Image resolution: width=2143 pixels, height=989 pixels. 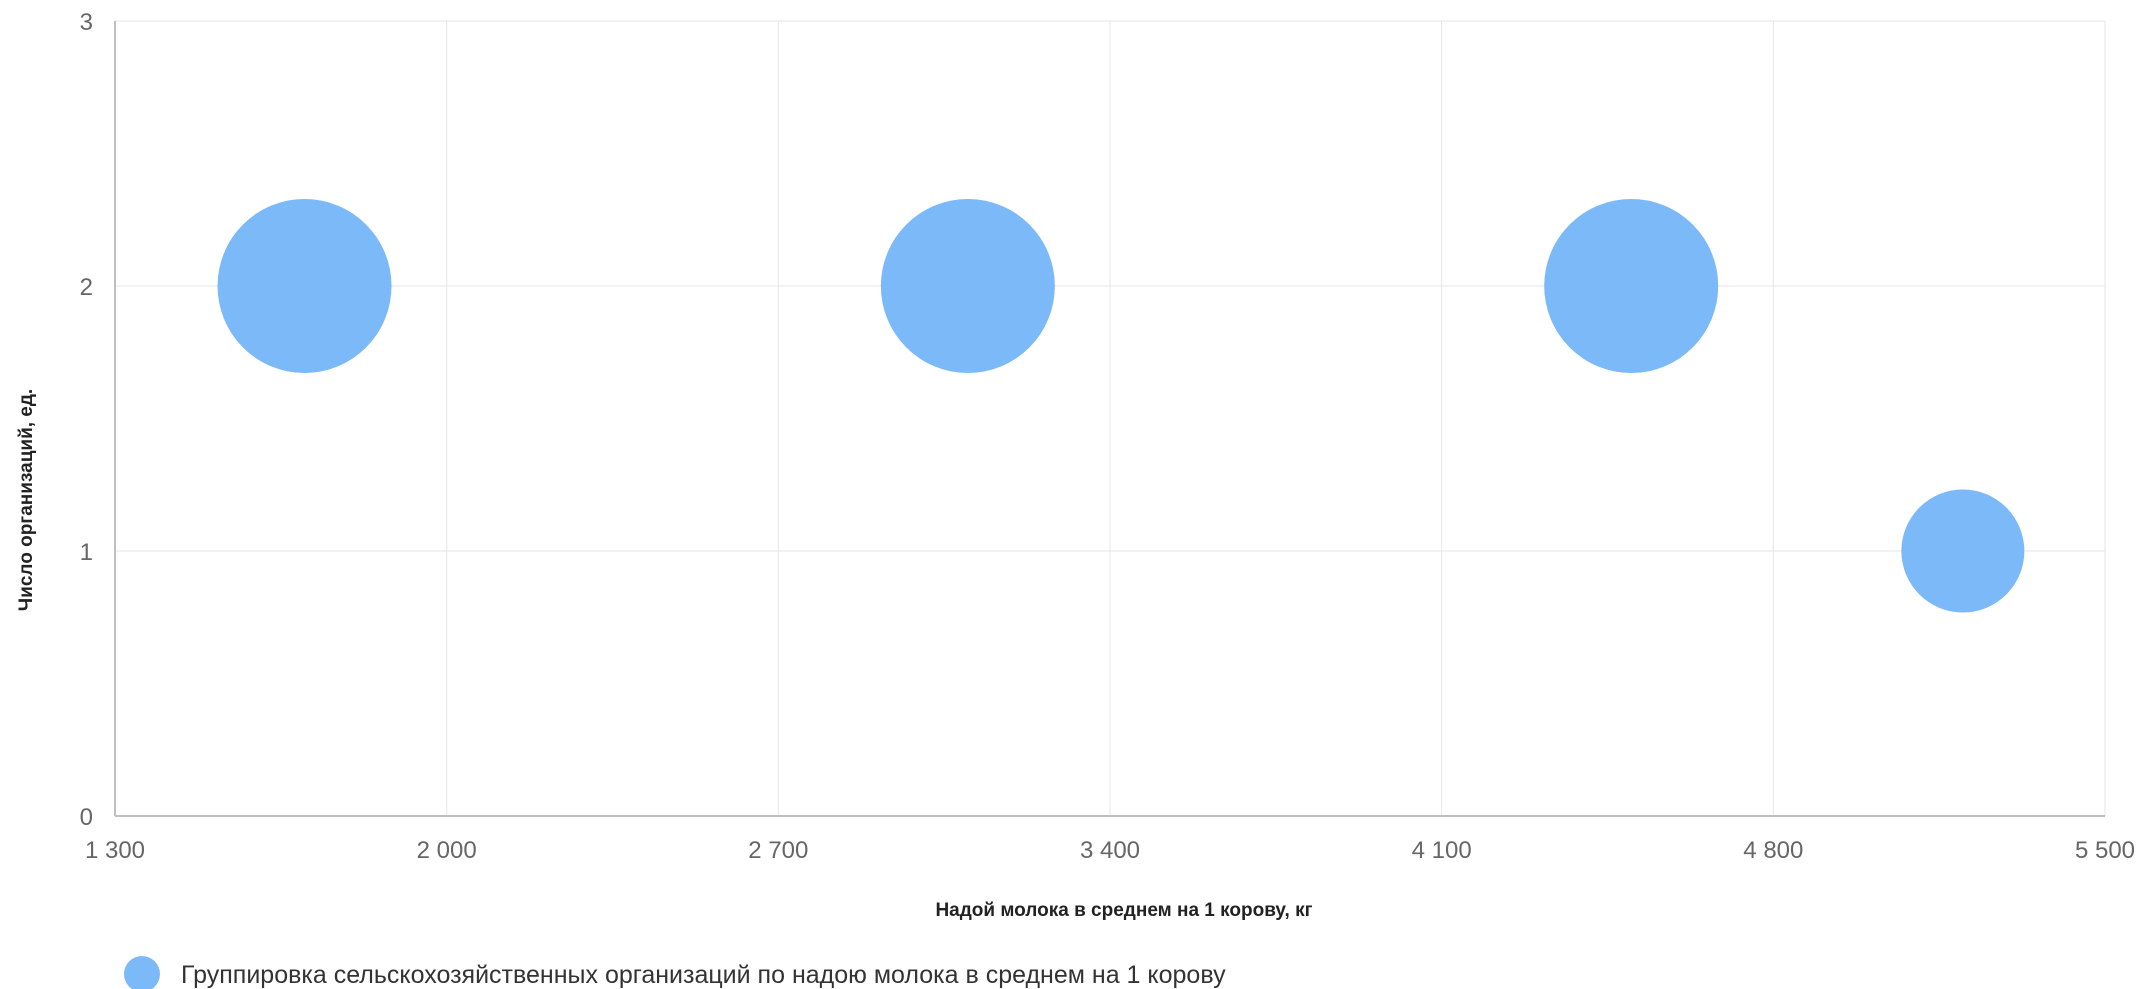 What do you see at coordinates (1123, 910) in the screenshot?
I see `x-axis-title: Надой молока в среднем на 1 корову, кг` at bounding box center [1123, 910].